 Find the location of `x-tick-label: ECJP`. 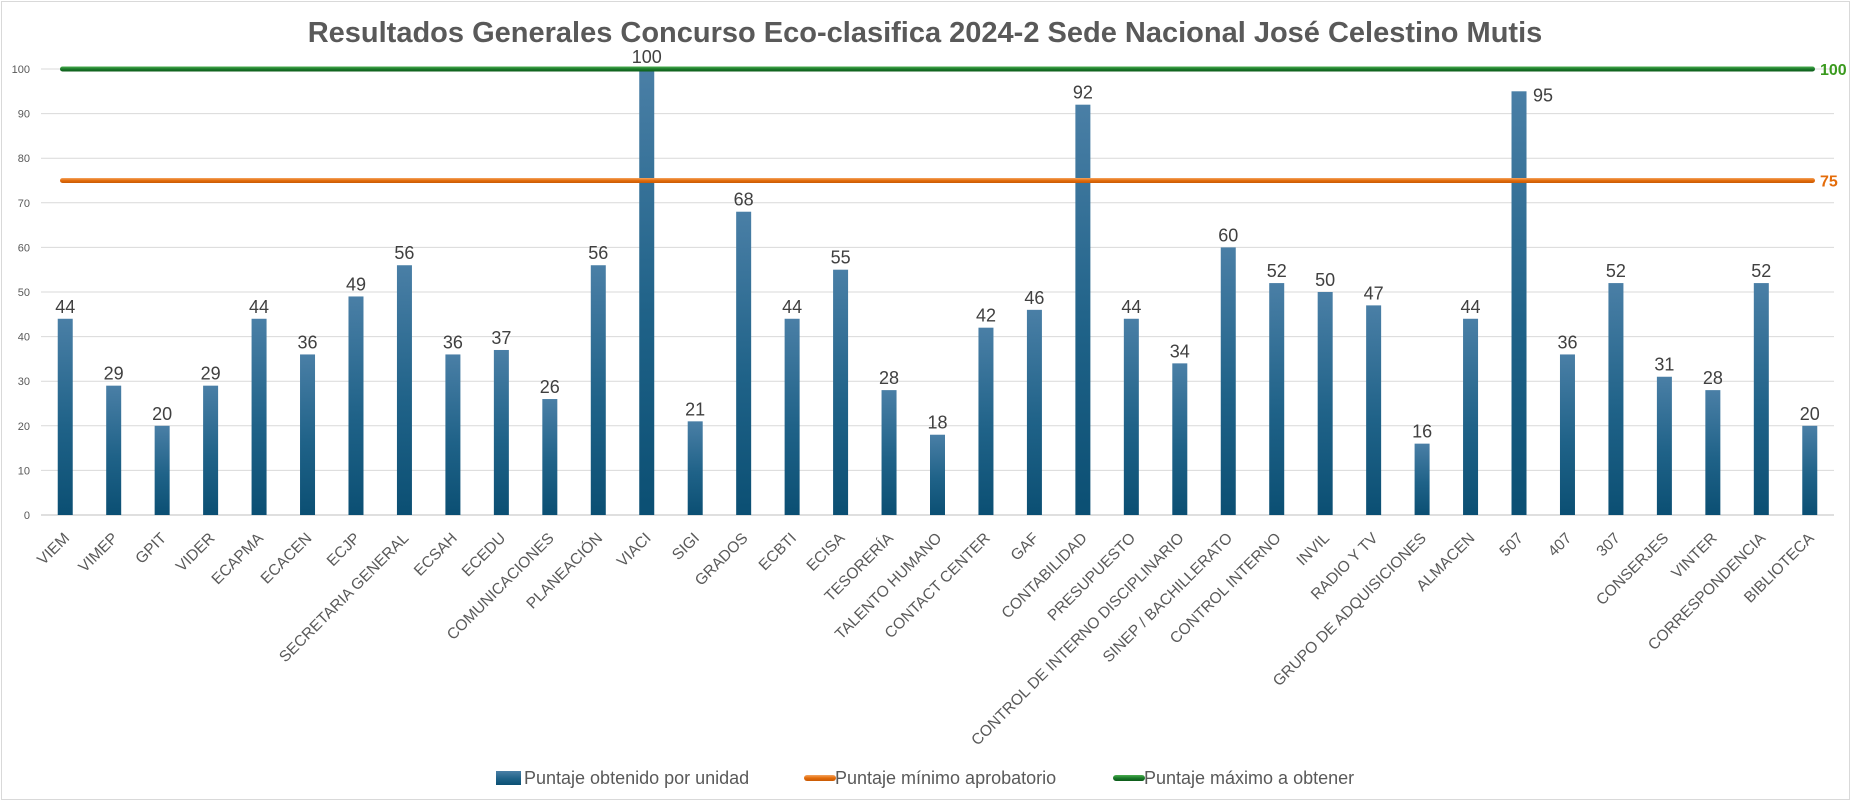

x-tick-label: ECJP is located at coordinates (344, 550).